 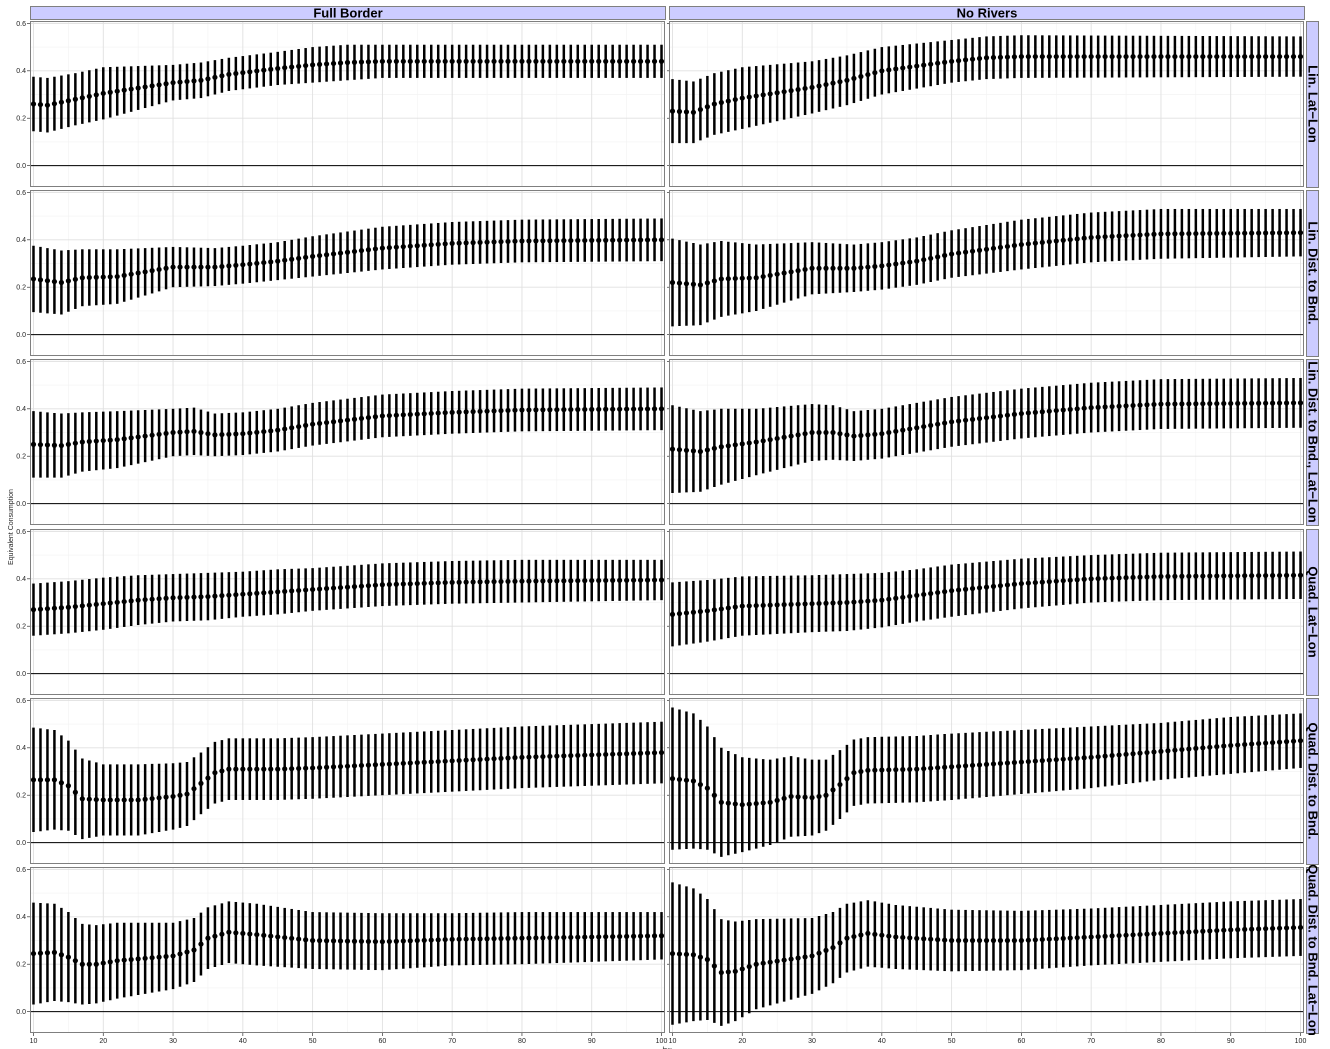 What do you see at coordinates (662, 1041) in the screenshot?
I see `x-tick-label: 100` at bounding box center [662, 1041].